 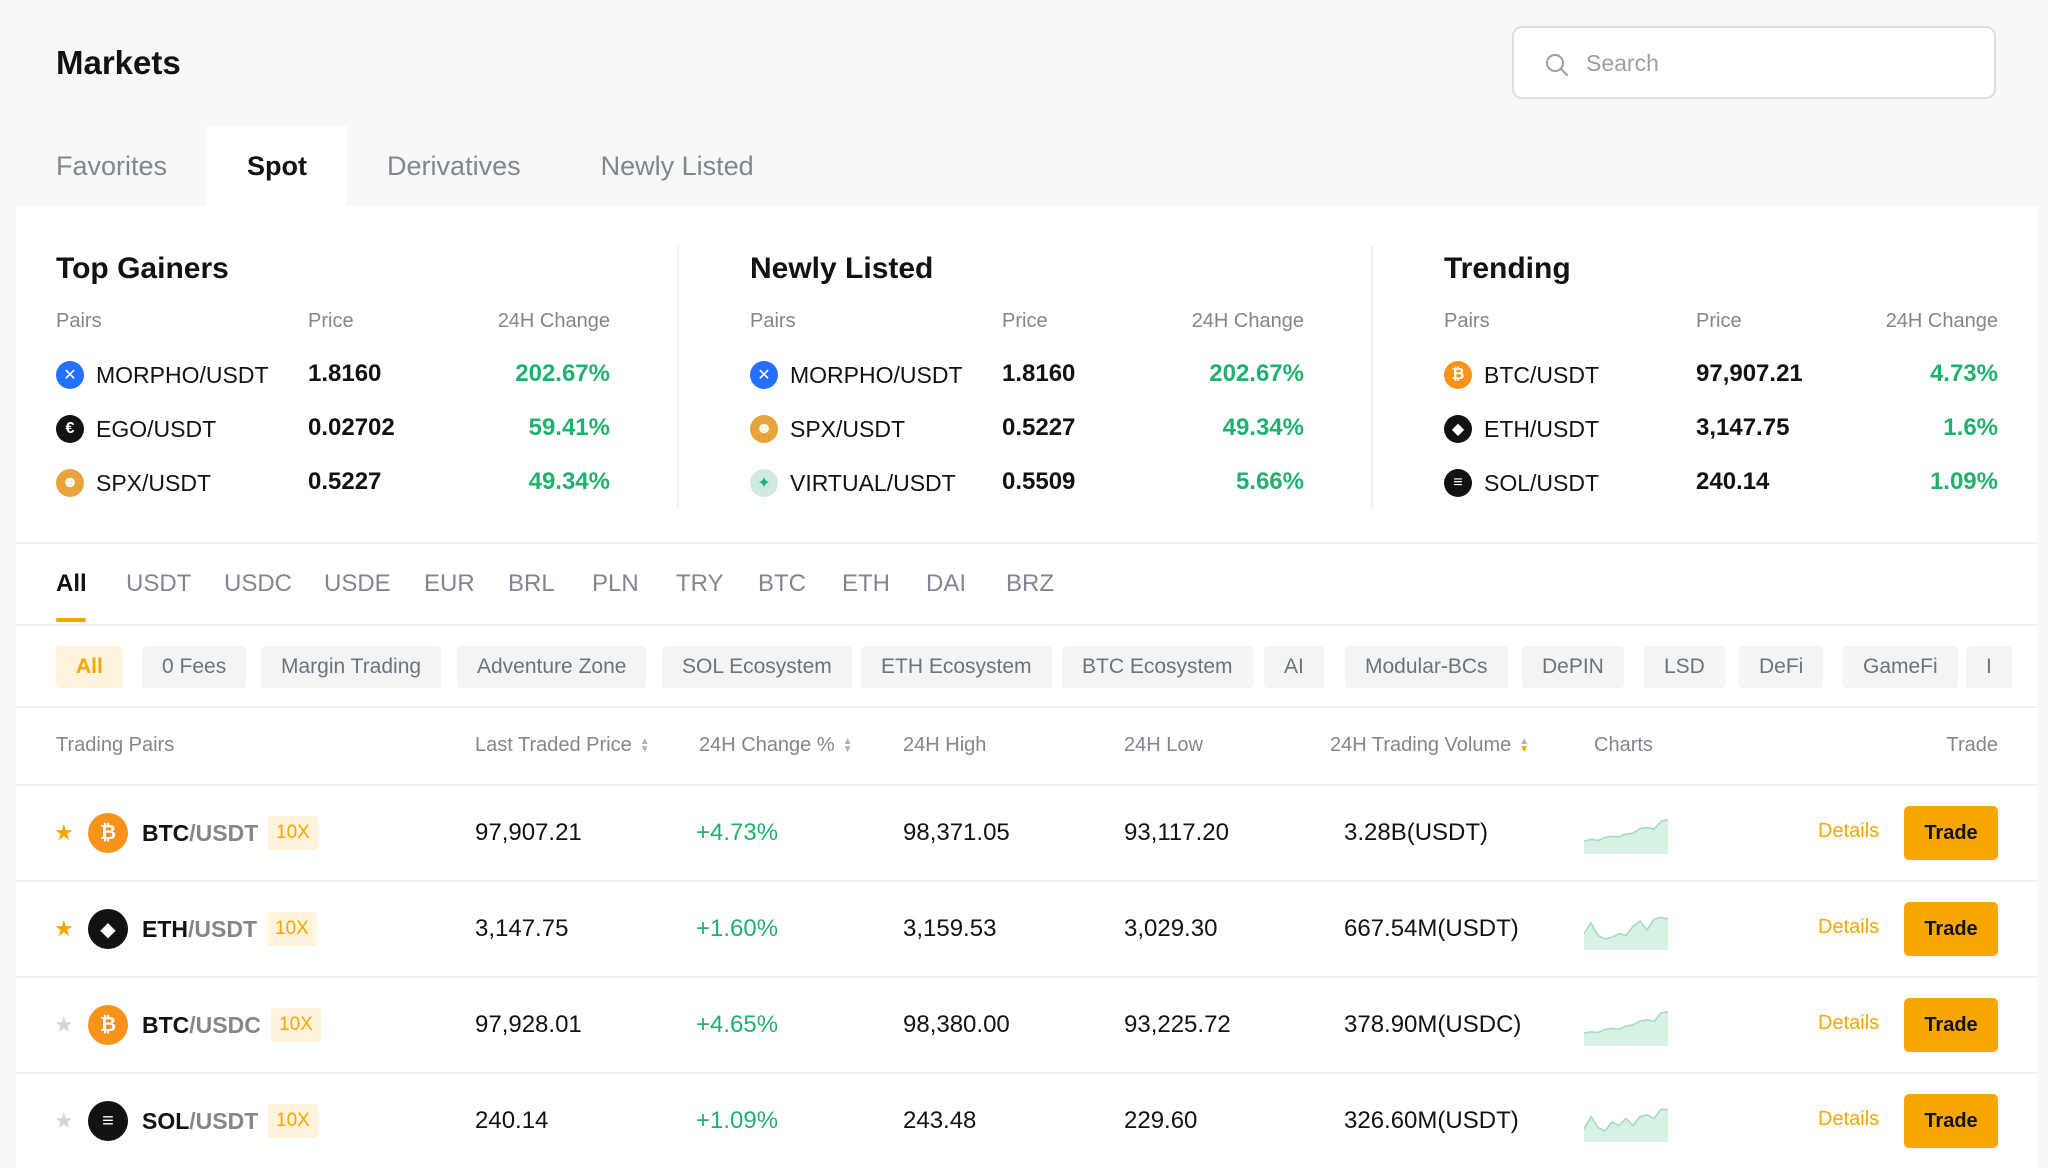 I want to click on pair-name: BTC/USDT, so click(x=200, y=833).